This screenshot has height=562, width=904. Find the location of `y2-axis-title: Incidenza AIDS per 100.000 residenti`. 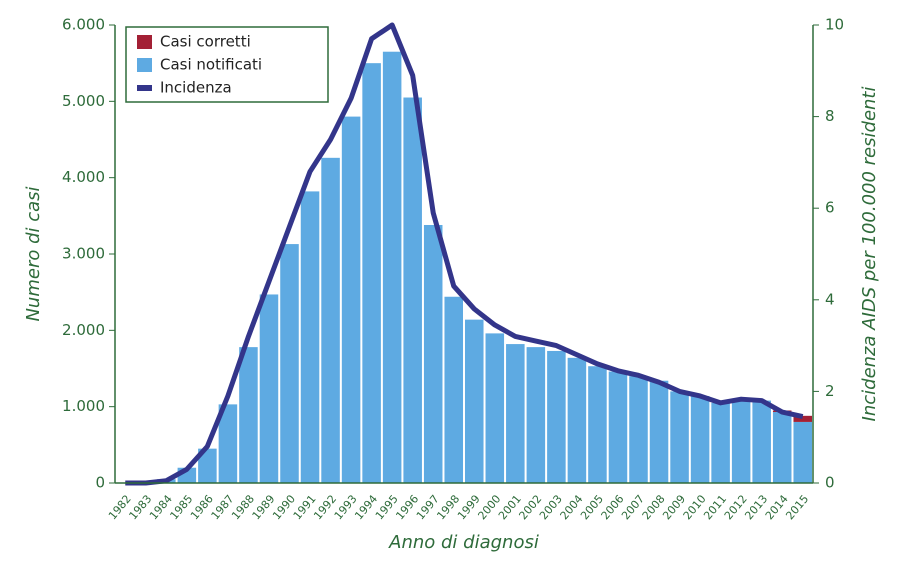

y2-axis-title: Incidenza AIDS per 100.000 residenti is located at coordinates (869, 254).